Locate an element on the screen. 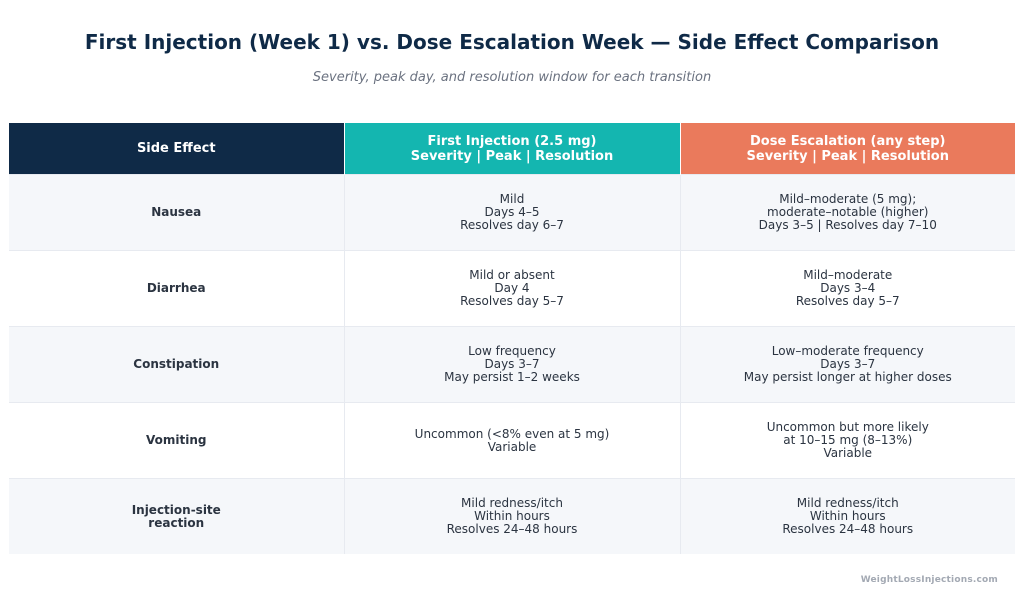 Image resolution: width=1024 pixels, height=595 pixels. header-label: Side Effect is located at coordinates (176, 148).